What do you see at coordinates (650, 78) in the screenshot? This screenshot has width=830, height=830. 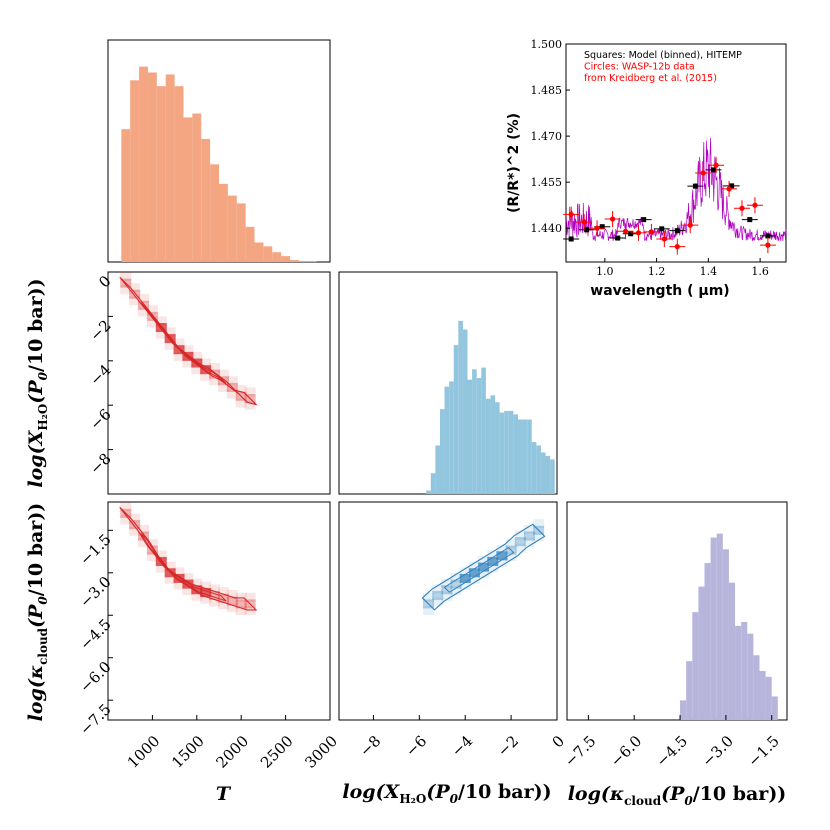 I see `inset-legend-line: from Kreidberg et al. (2015)` at bounding box center [650, 78].